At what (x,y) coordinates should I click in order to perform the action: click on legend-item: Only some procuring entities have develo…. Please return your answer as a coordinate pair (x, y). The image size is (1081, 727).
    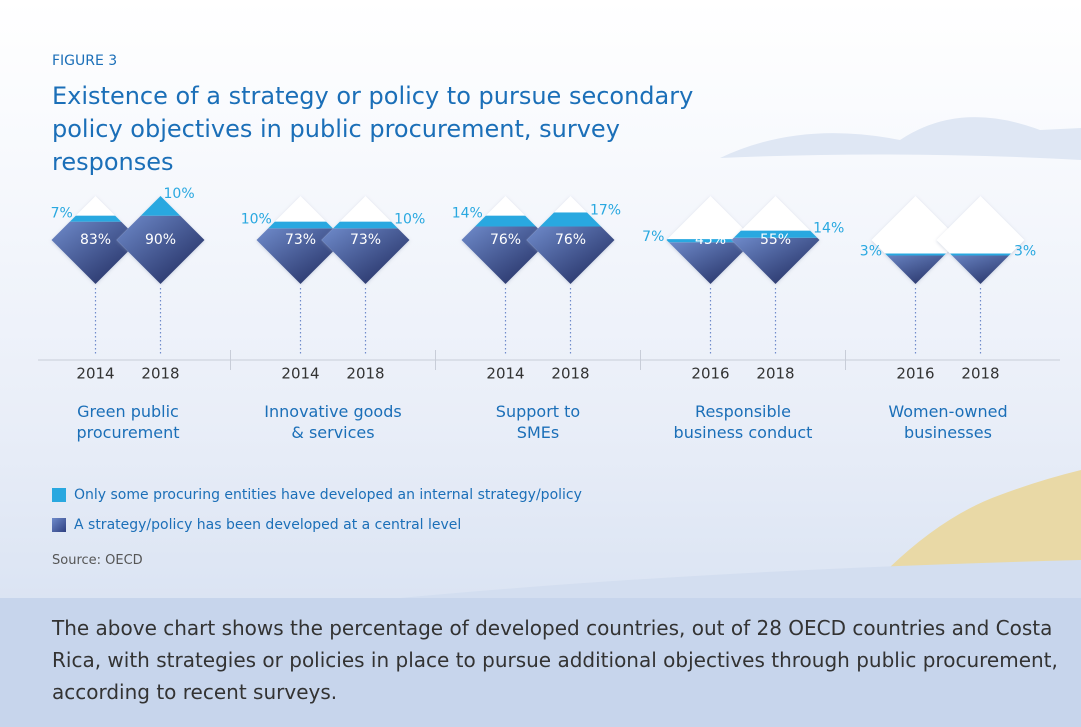
    Looking at the image, I should click on (317, 495).